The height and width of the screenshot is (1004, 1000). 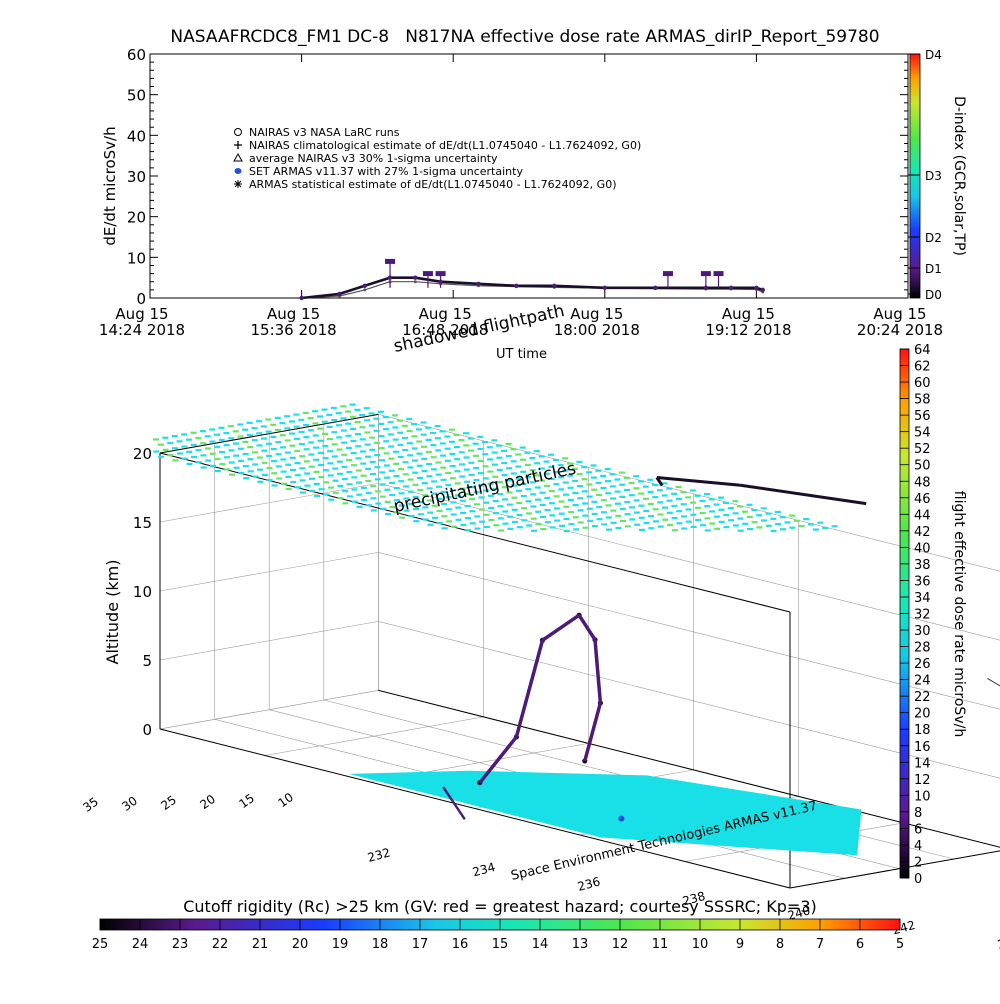 I want to click on rc-tick-label: 10, so click(x=700, y=944).